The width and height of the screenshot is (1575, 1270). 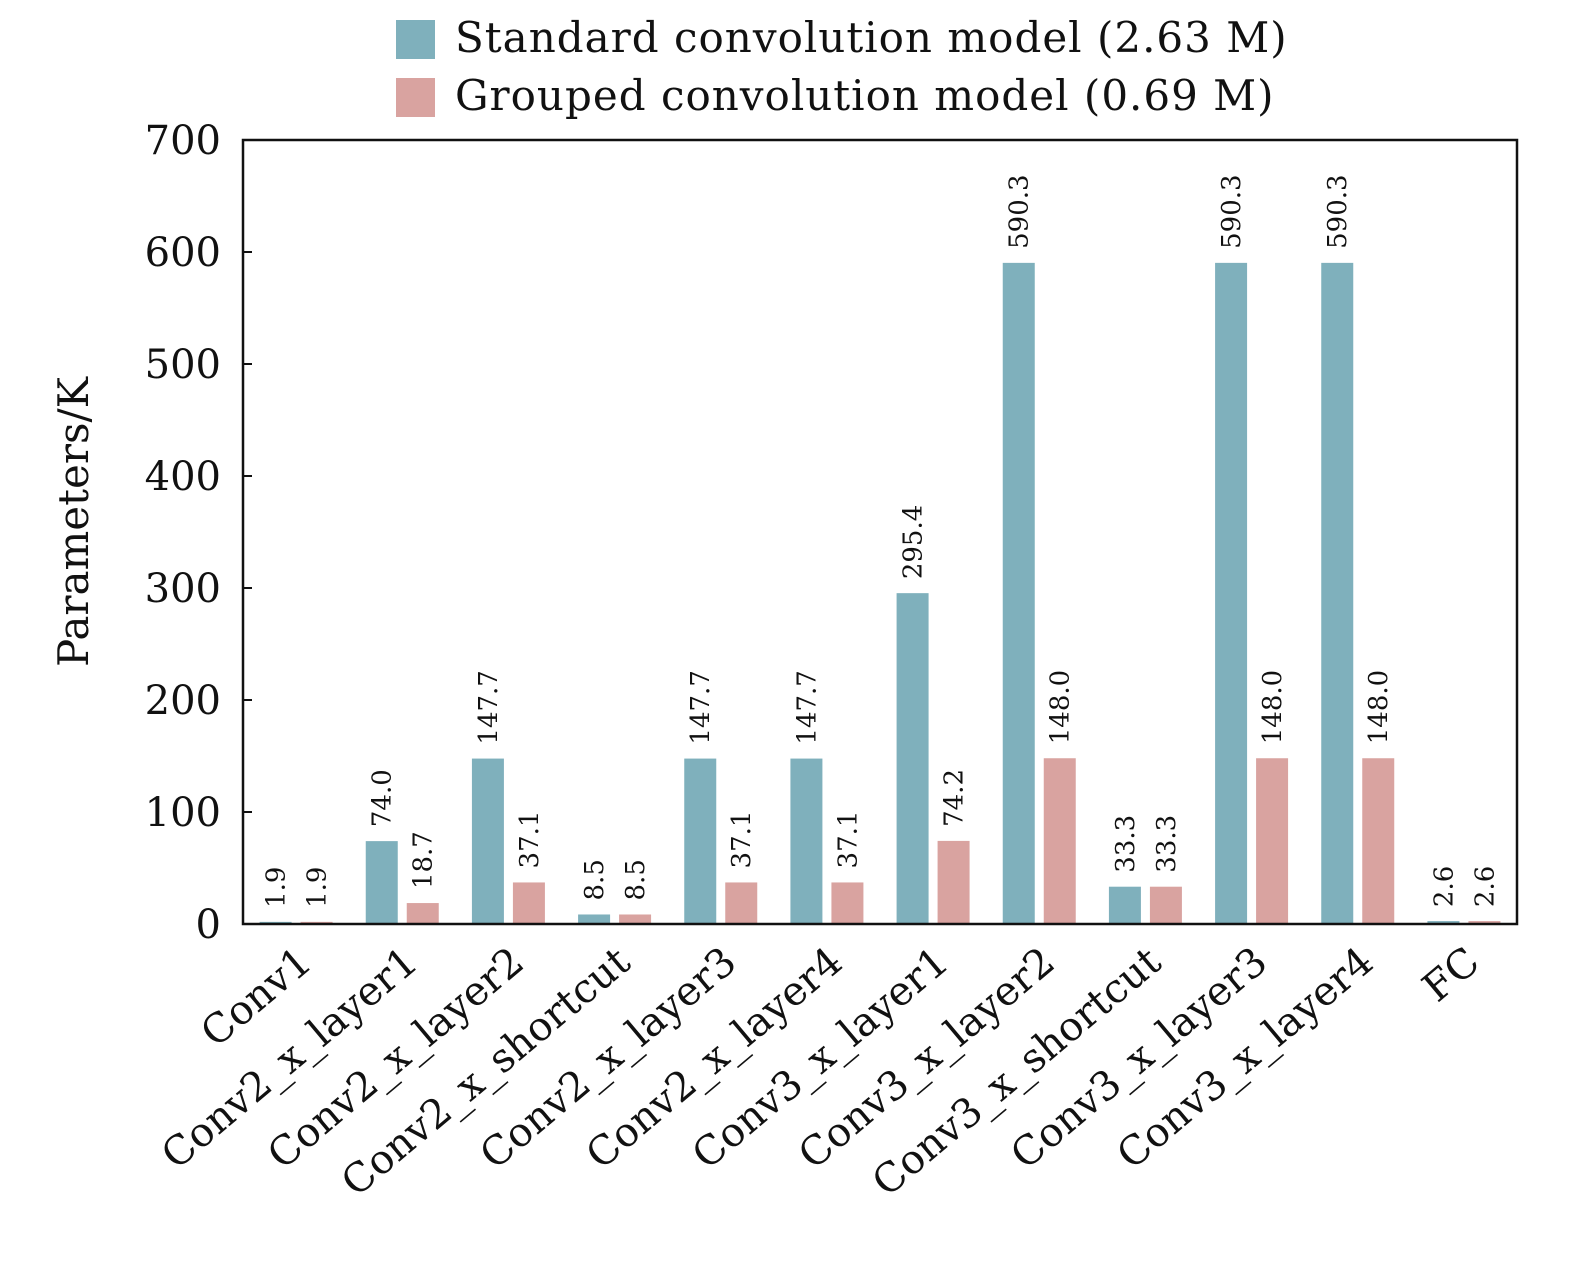 What do you see at coordinates (1337, 593) in the screenshot?
I see `bar-standard-Conv3_x_layer4` at bounding box center [1337, 593].